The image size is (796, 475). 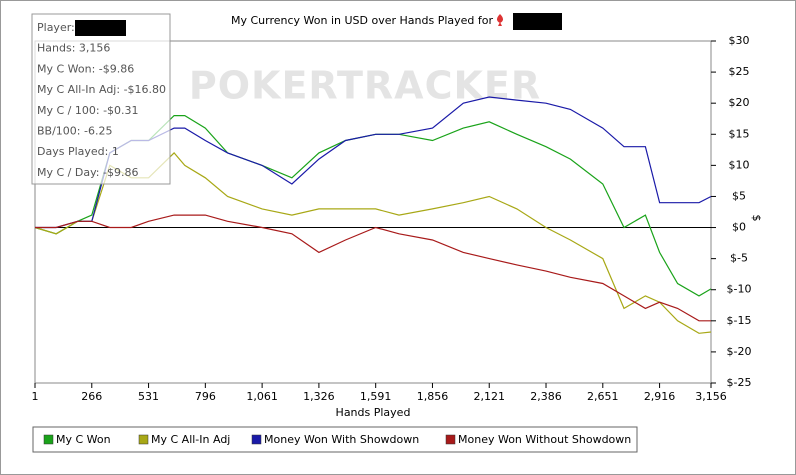 I want to click on x-tick-label: 2,651, so click(x=603, y=396).